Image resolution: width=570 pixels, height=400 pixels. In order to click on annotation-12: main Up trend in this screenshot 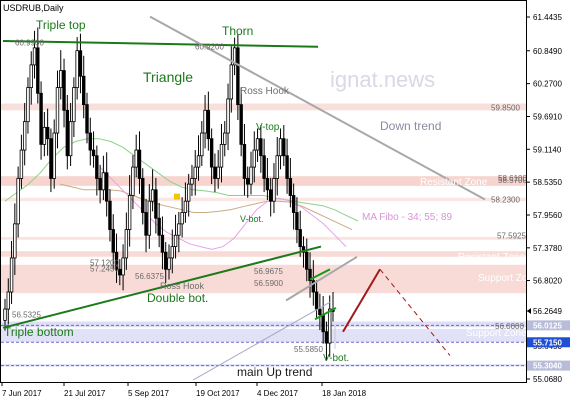, I will do `click(274, 372)`.